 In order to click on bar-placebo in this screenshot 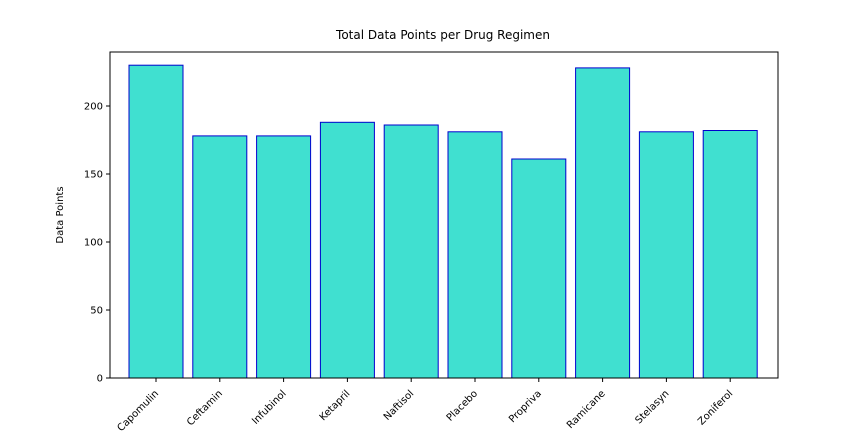, I will do `click(475, 255)`.